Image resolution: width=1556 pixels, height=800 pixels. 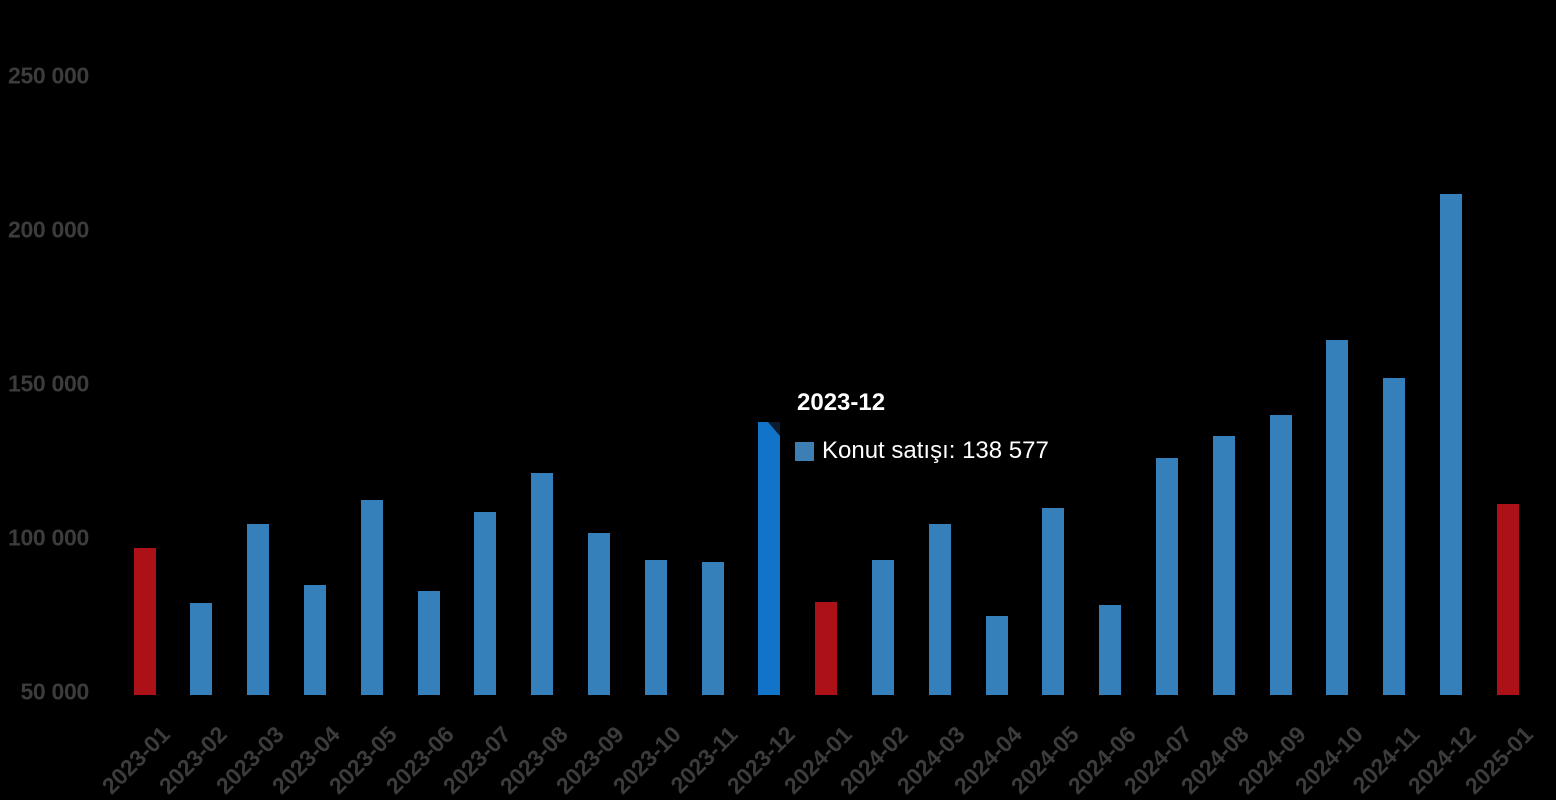 What do you see at coordinates (48, 229) in the screenshot?
I see `y-tick-label: 200 000` at bounding box center [48, 229].